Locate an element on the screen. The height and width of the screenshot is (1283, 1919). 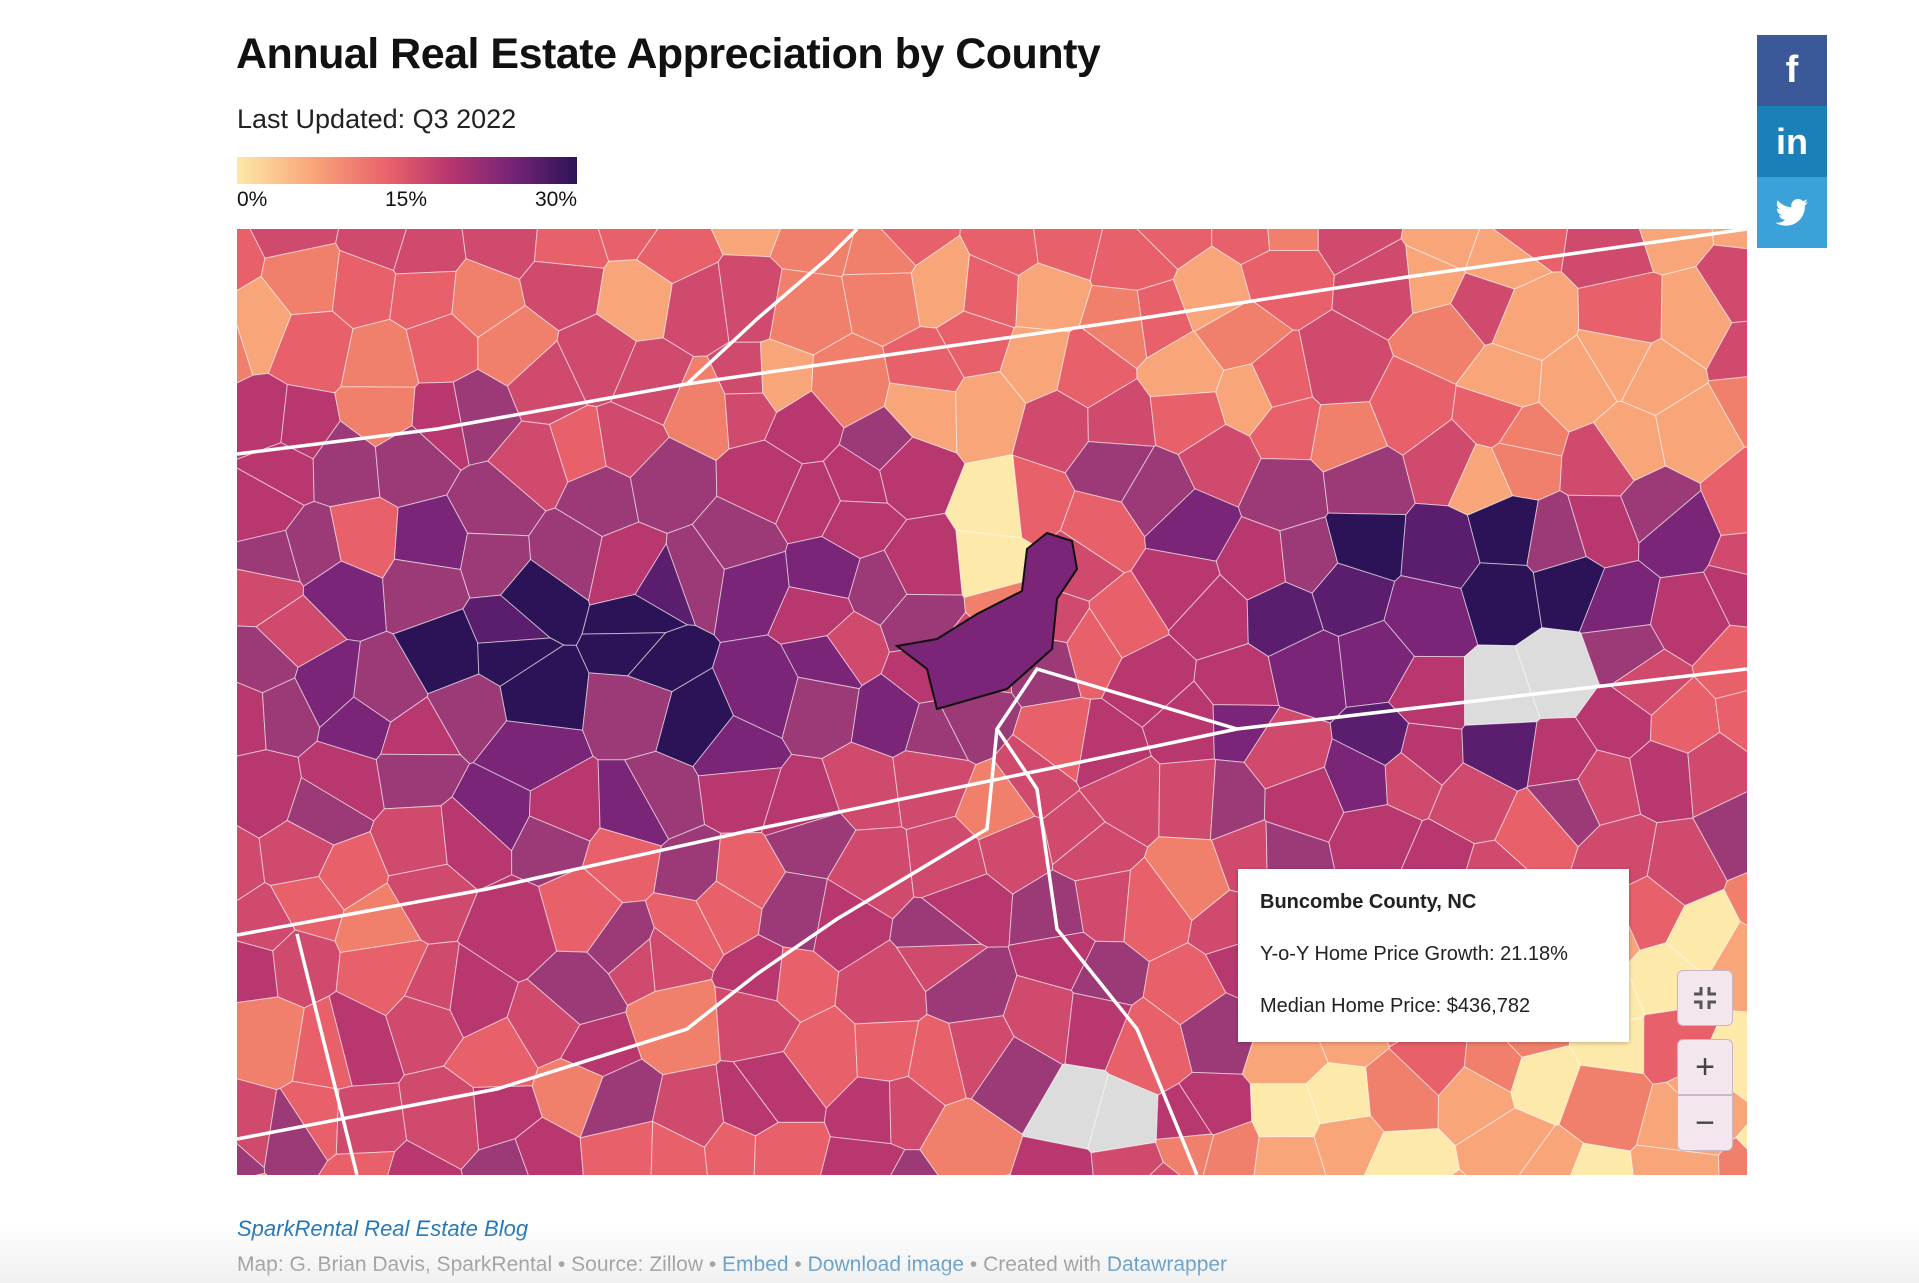
tooltip-median-price: Median Home Price: $436,782 is located at coordinates (1395, 1006).